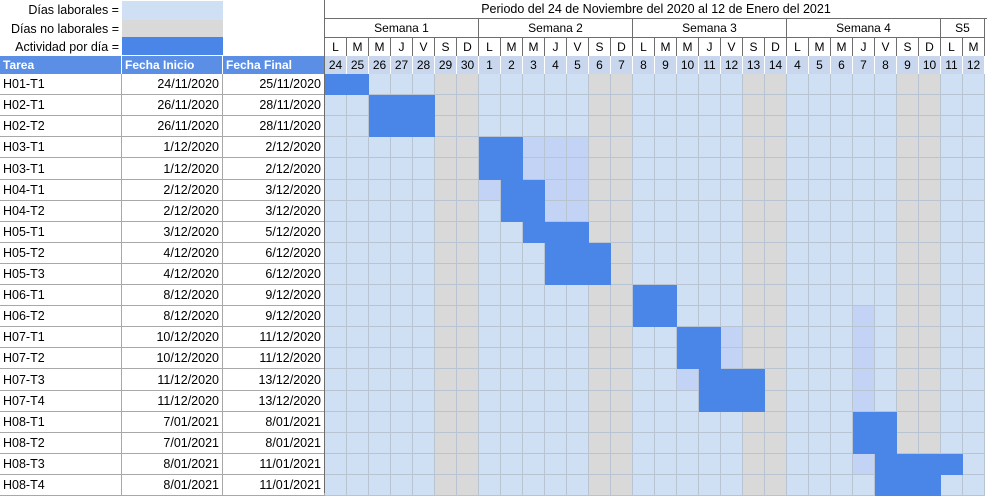  What do you see at coordinates (336, 65) in the screenshot?
I see `day-number: 24` at bounding box center [336, 65].